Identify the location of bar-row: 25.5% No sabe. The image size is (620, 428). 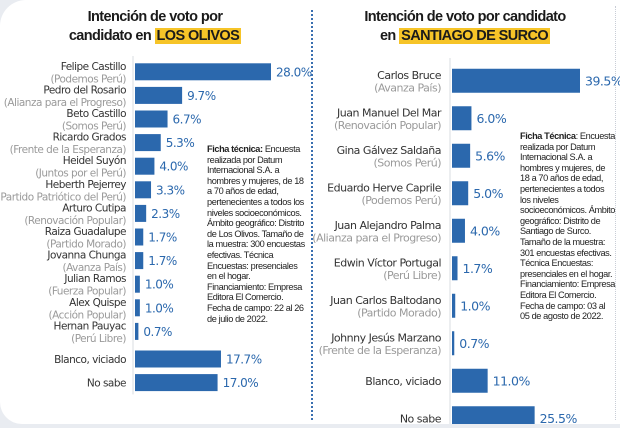
(489, 415).